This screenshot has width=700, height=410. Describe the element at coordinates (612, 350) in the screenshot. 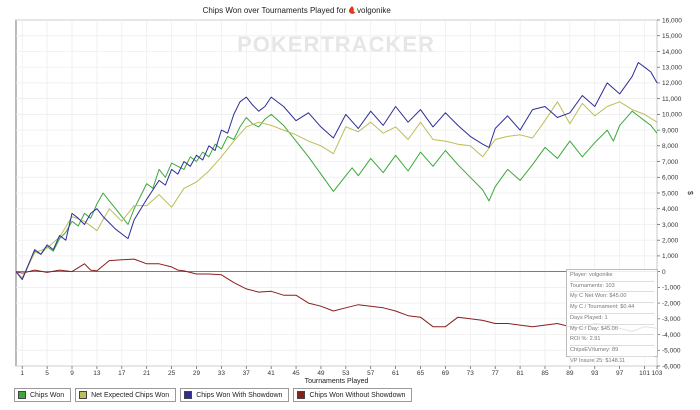

I see `stats-chipsev: ChipsEV/turney: 89` at that location.